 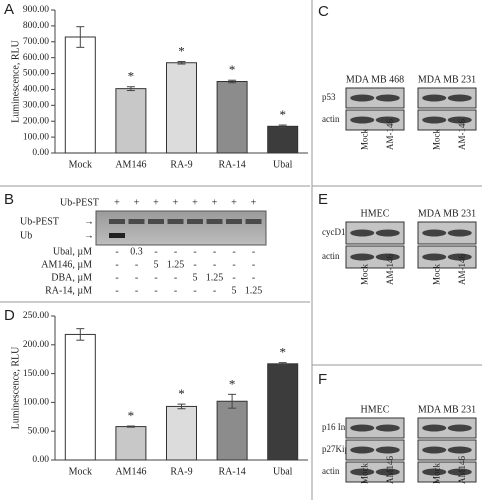 What do you see at coordinates (322, 379) in the screenshot?
I see `panel-letter: F` at bounding box center [322, 379].